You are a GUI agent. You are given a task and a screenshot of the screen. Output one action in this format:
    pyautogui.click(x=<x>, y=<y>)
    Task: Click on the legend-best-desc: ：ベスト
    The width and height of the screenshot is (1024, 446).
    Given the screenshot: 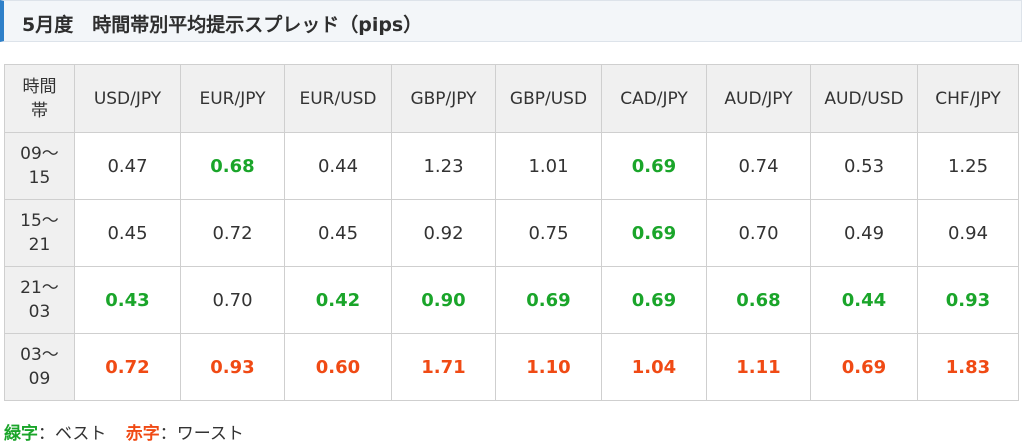 What is the action you would take?
    pyautogui.click(x=72, y=434)
    